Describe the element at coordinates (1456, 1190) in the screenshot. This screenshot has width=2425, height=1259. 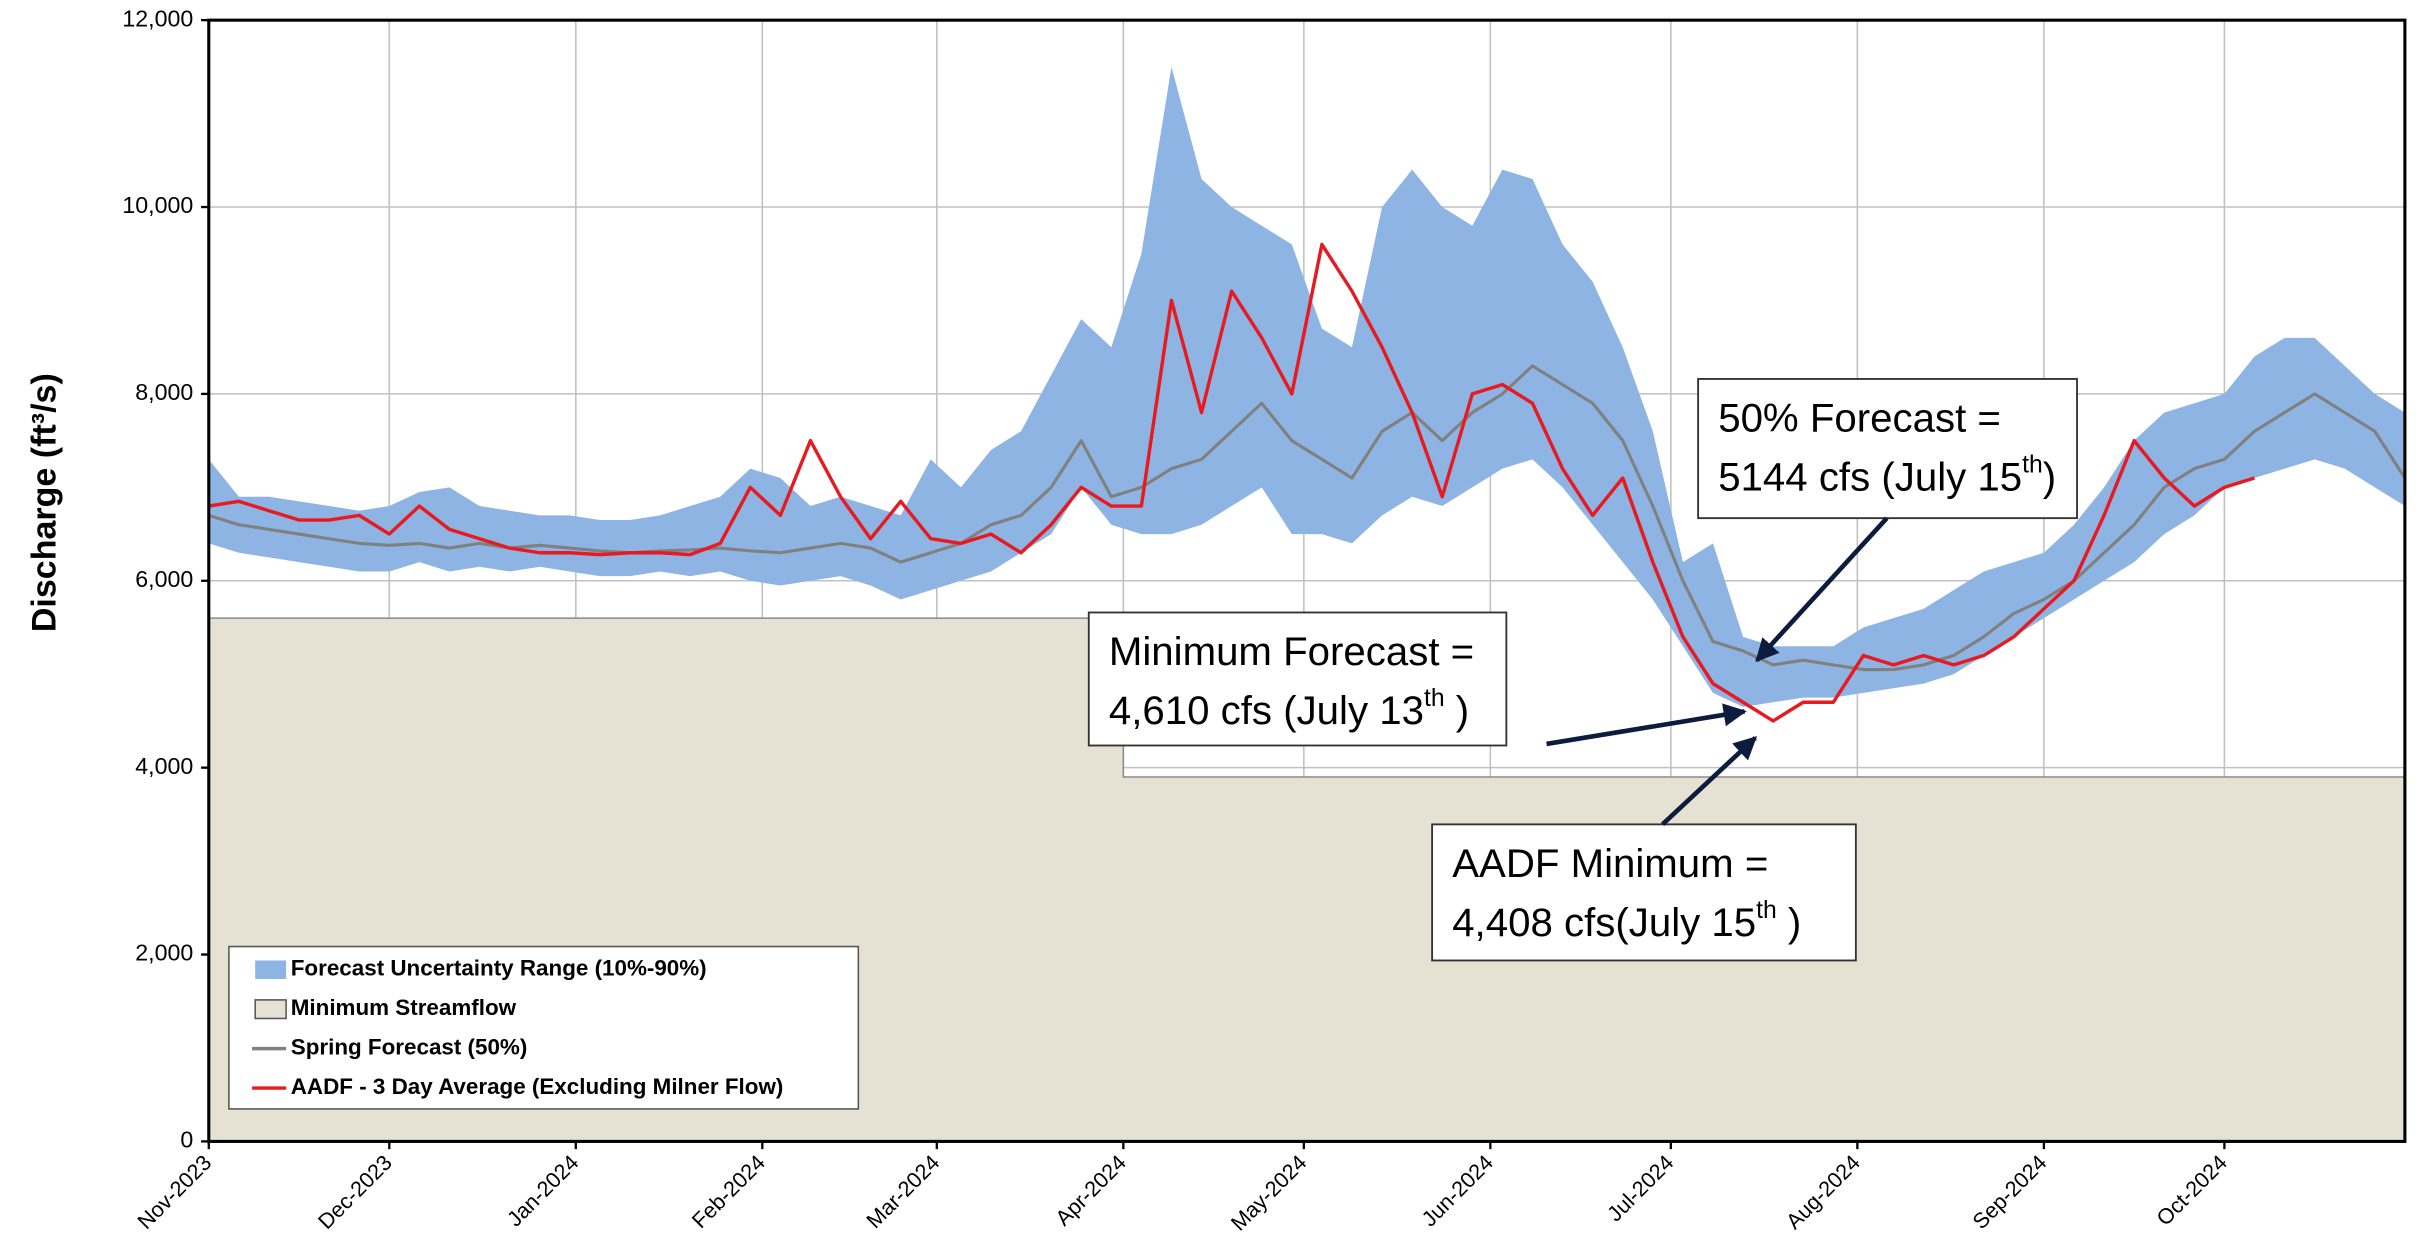
I see `x-tick-label: Jun-2024` at that location.